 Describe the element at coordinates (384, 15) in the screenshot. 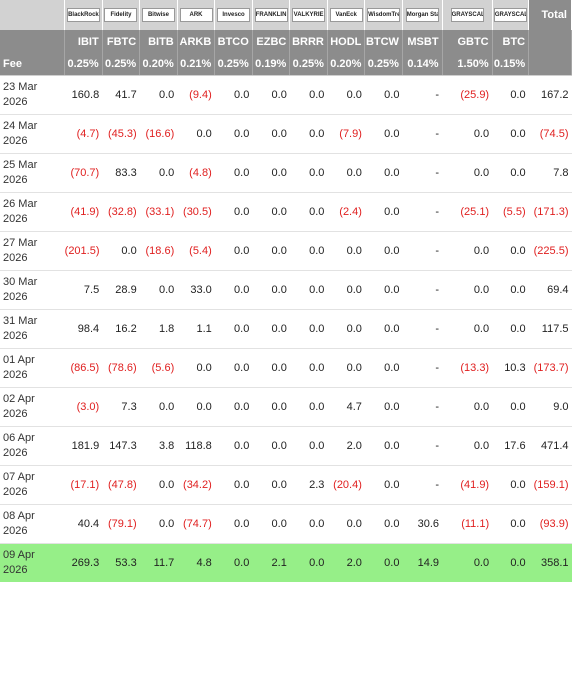

I see `issuer-logo: WisdomTree` at that location.